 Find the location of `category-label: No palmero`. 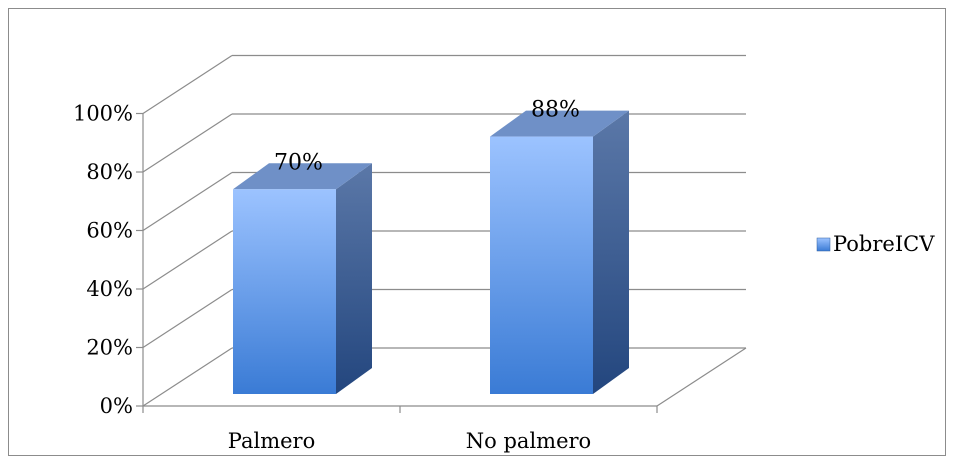

category-label: No palmero is located at coordinates (528, 441).